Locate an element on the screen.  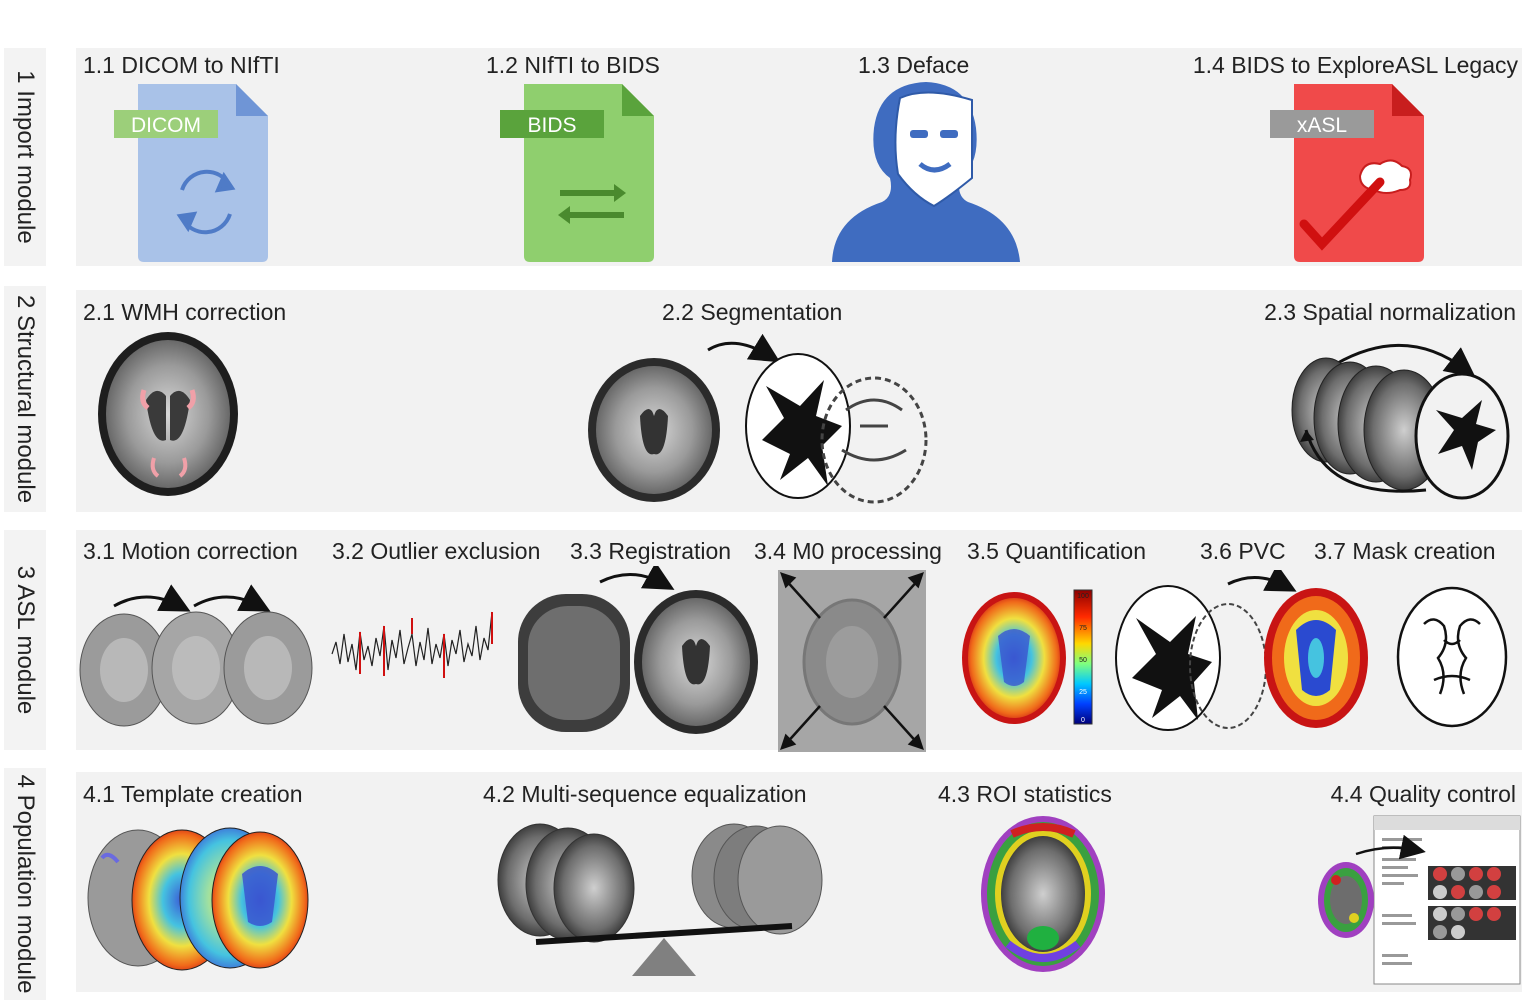
quantification-image: 100 75 50 25 0 is located at coordinates (1027, 657).